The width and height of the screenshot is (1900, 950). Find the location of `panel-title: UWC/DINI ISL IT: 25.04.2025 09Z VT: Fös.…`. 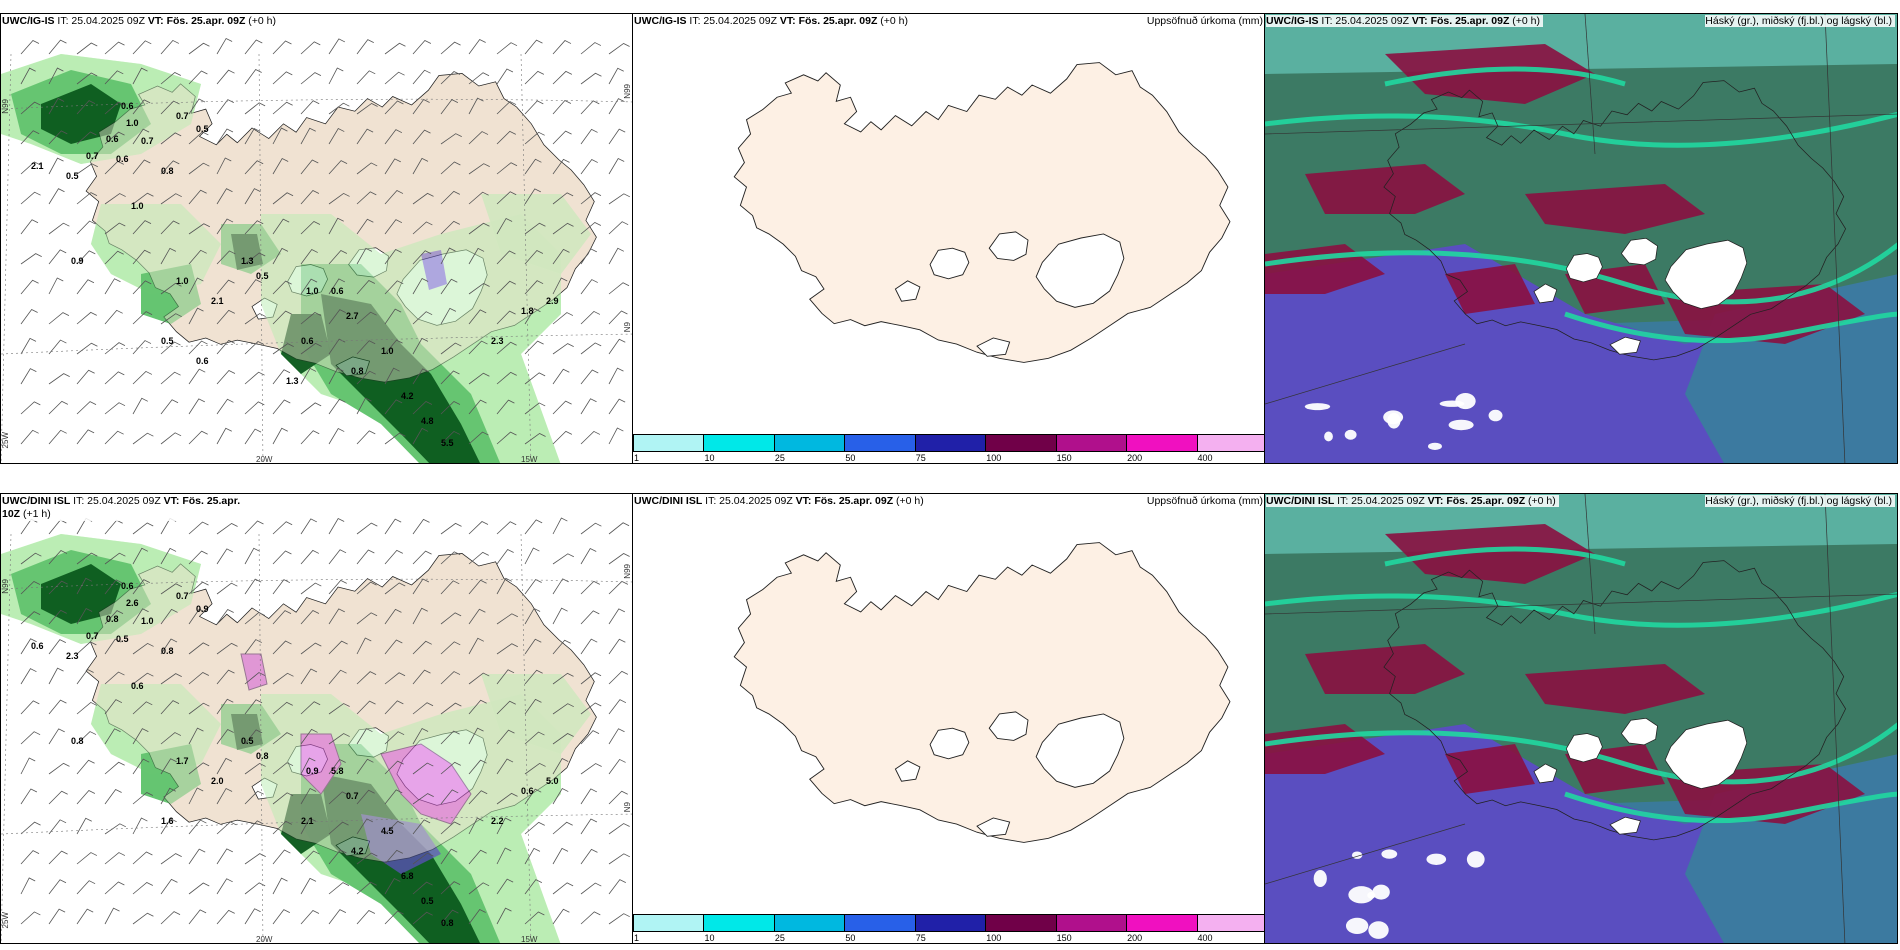

panel-title: UWC/DINI ISL IT: 25.04.2025 09Z VT: Fös.… is located at coordinates (128, 508).